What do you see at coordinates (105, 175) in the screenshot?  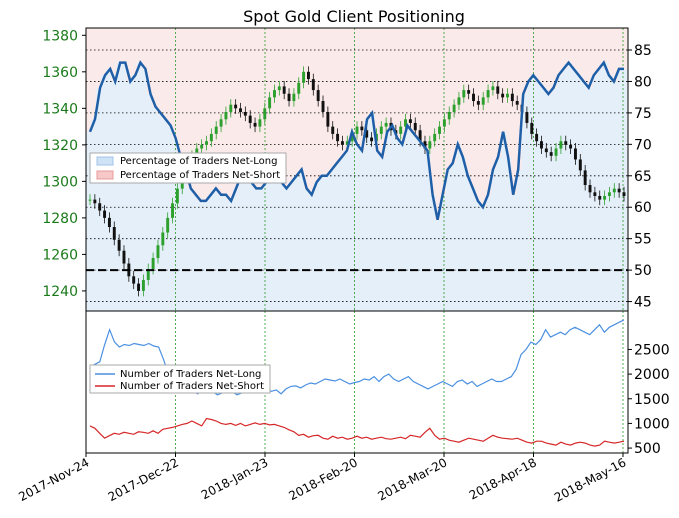 I see `legend-swatch-net-short` at bounding box center [105, 175].